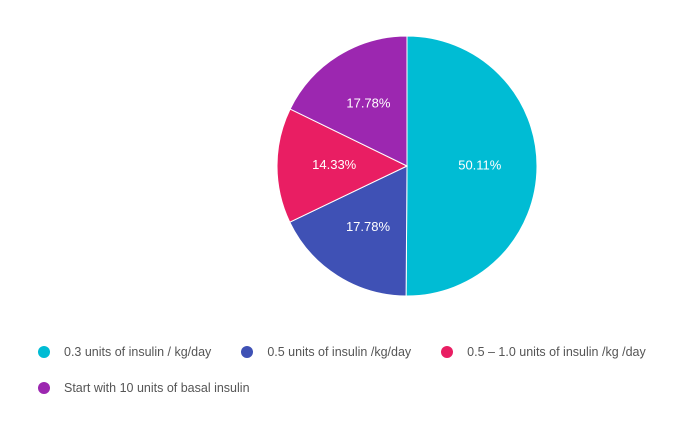 This screenshot has width=690, height=424. I want to click on legend-item-4: Start with 10 units of basal insulin, so click(144, 388).